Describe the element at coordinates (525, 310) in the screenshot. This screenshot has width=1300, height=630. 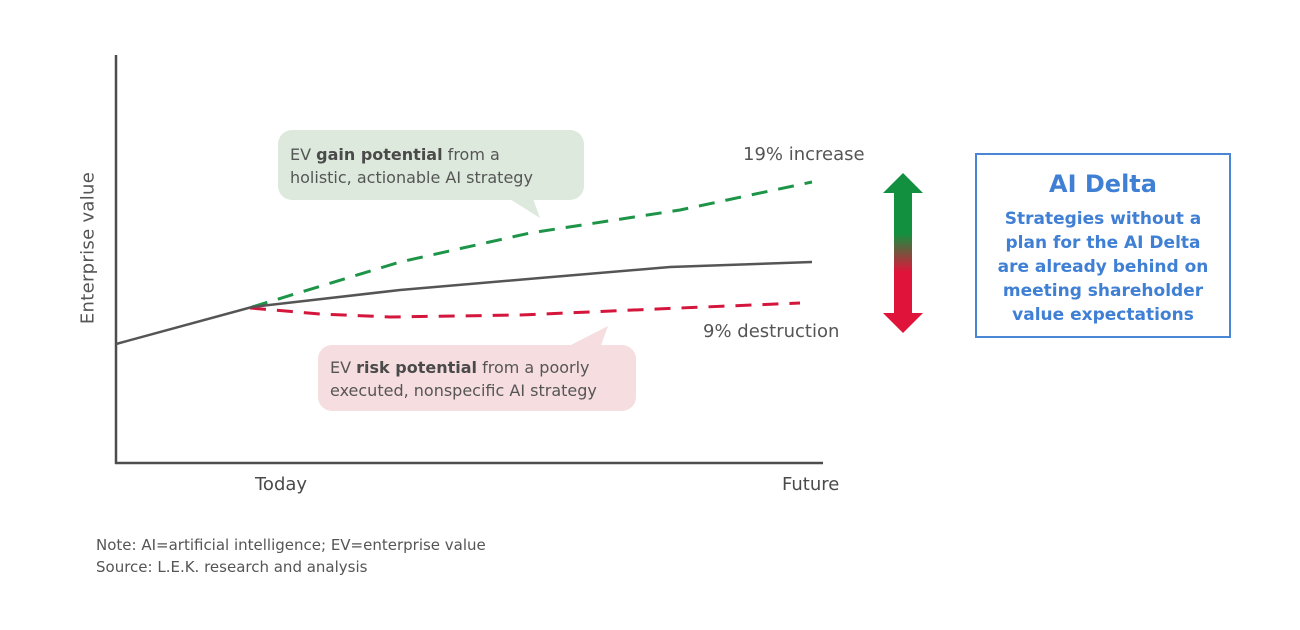
I see `risk-line` at that location.